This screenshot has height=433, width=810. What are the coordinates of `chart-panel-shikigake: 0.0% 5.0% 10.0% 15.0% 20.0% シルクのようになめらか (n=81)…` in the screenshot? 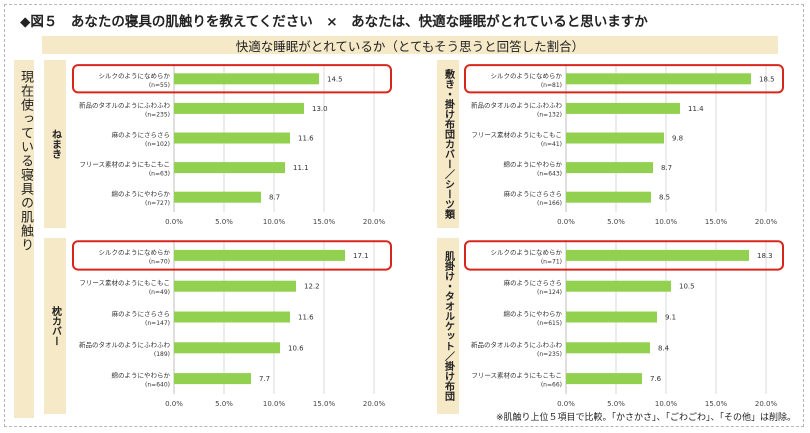 It's located at (624, 145).